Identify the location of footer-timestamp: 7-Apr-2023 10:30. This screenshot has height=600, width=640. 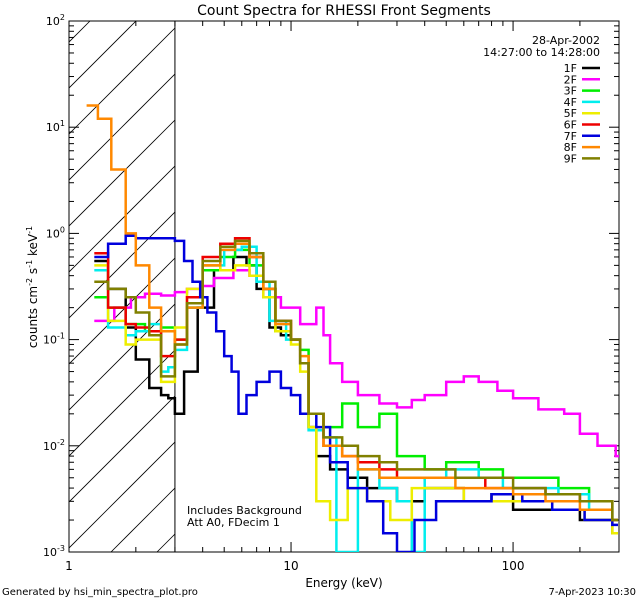
(592, 592).